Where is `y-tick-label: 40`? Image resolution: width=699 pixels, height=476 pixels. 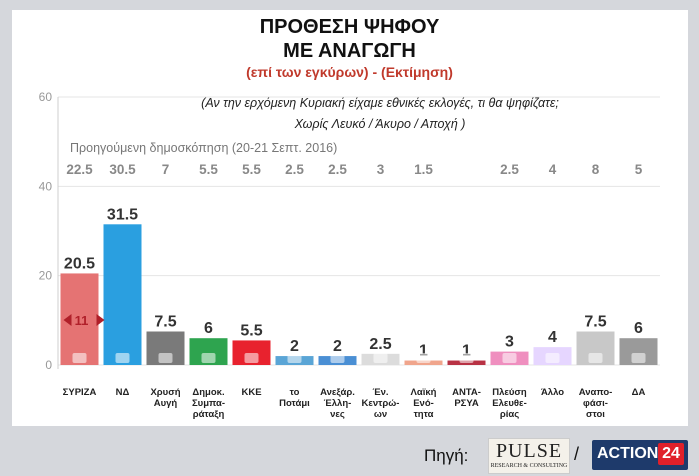 y-tick-label: 40 is located at coordinates (46, 186).